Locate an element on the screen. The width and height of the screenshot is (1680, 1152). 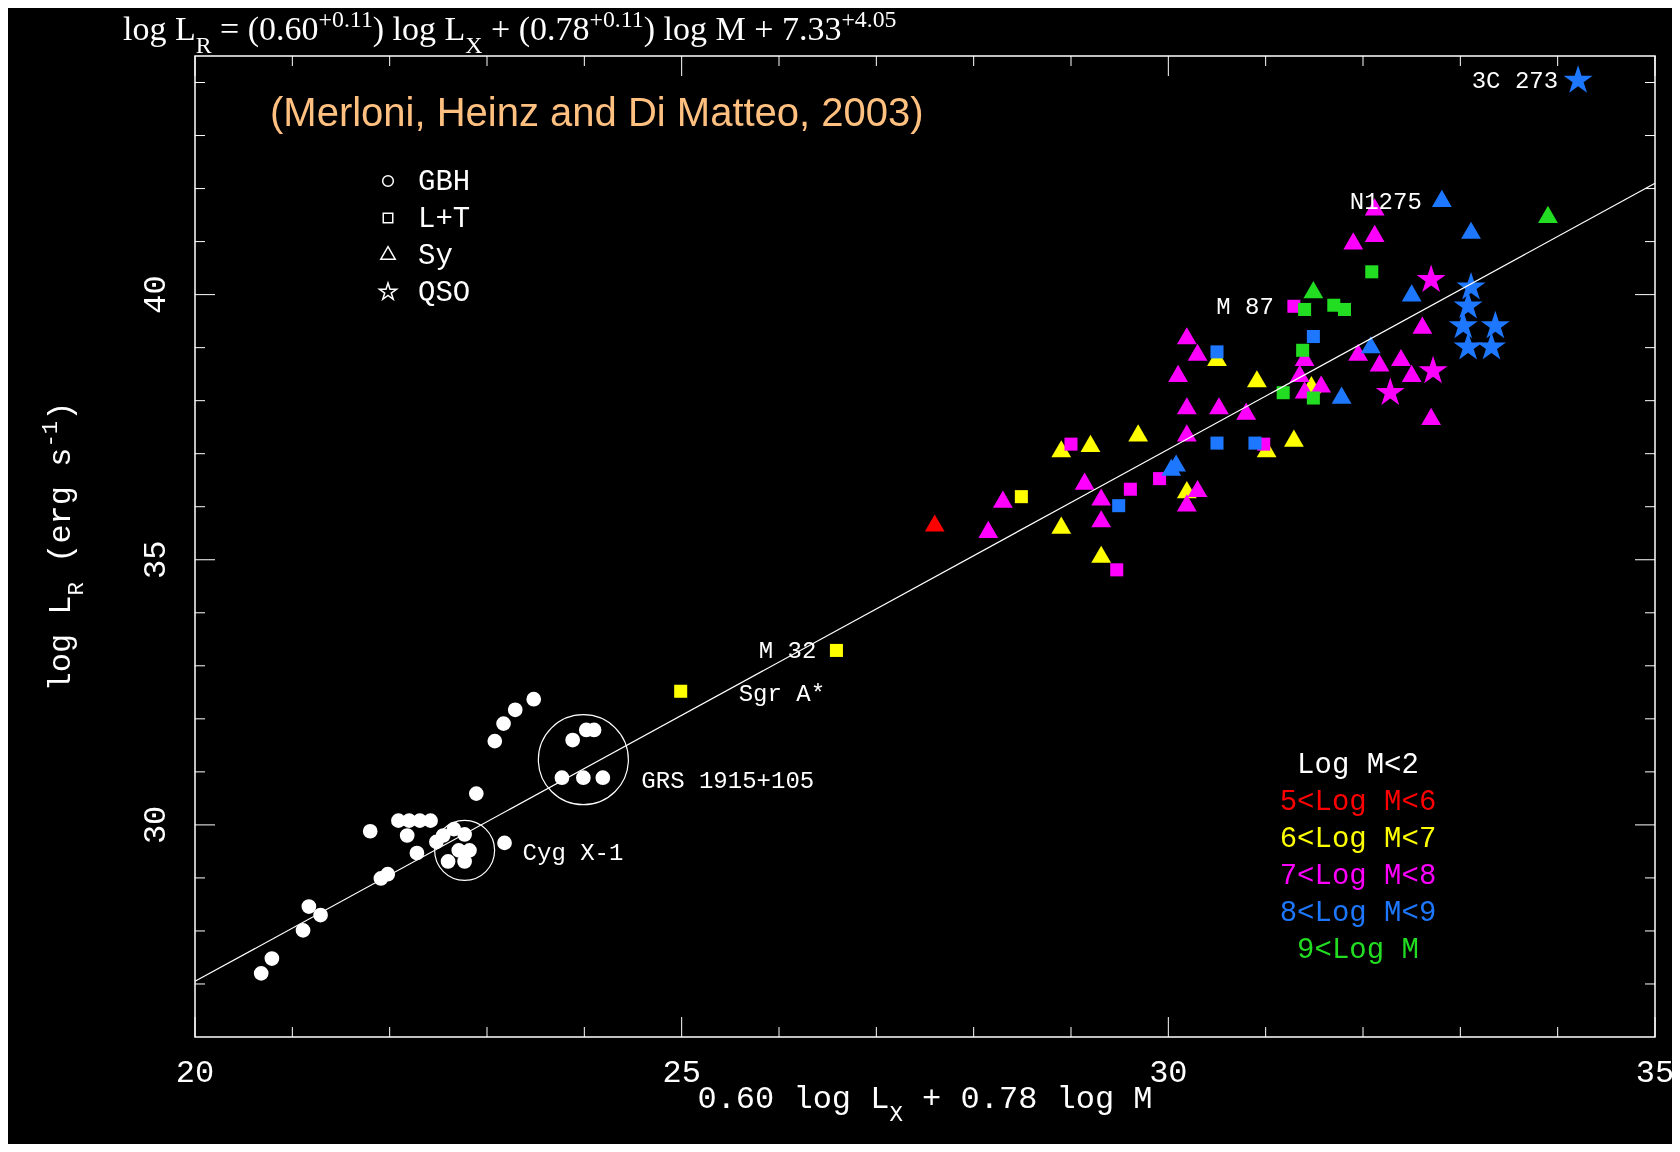
annotation: L+T is located at coordinates (444, 219).